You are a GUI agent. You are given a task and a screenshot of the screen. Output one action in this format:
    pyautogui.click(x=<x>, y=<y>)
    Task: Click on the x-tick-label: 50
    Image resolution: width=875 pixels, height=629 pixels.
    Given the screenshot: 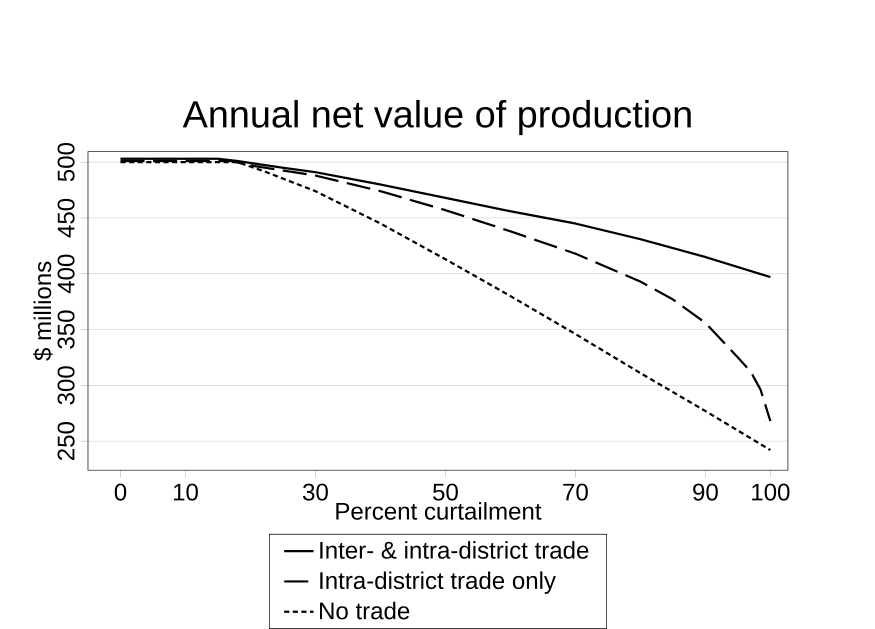 What is the action you would take?
    pyautogui.click(x=445, y=492)
    